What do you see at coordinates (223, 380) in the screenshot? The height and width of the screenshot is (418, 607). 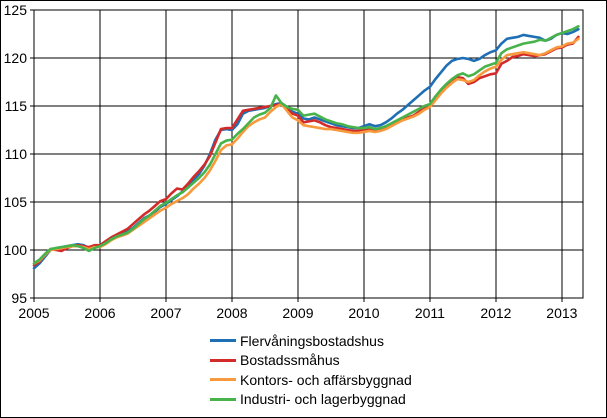 I see `legend-line-swatch-orange` at bounding box center [223, 380].